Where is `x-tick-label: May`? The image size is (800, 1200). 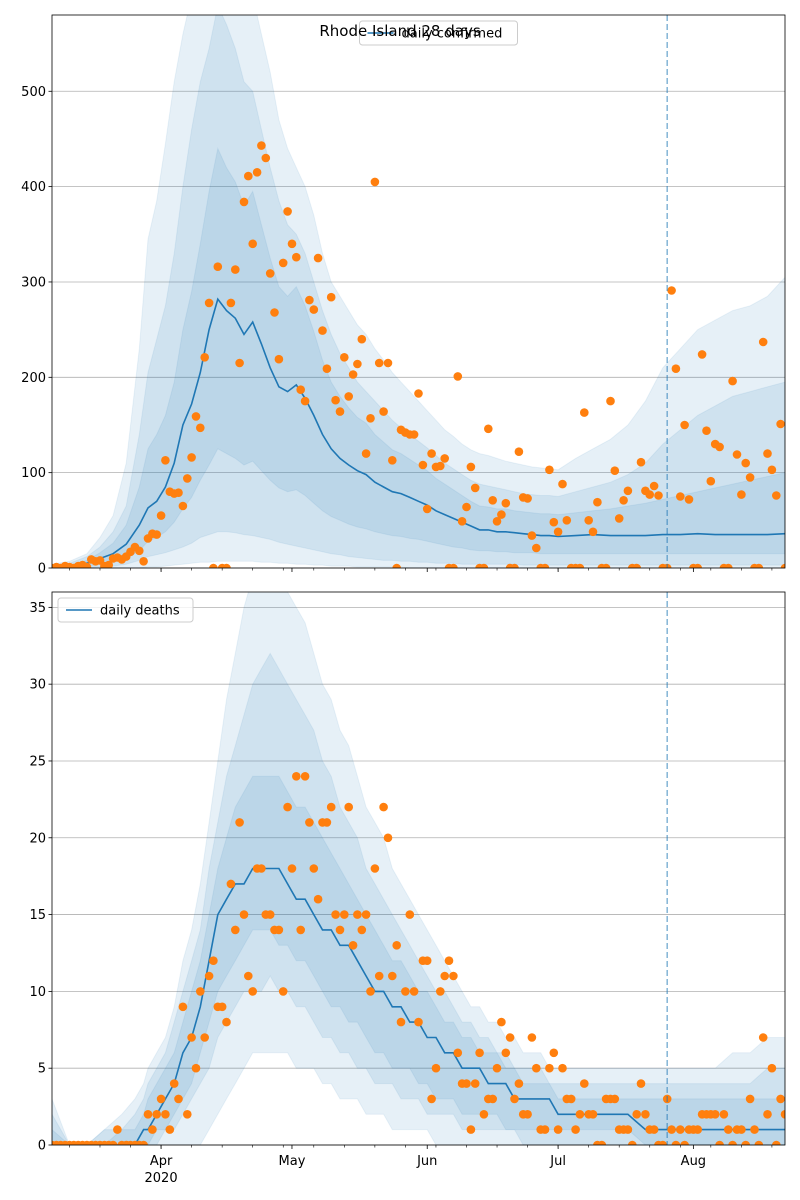 x-tick-label: May is located at coordinates (292, 1161).